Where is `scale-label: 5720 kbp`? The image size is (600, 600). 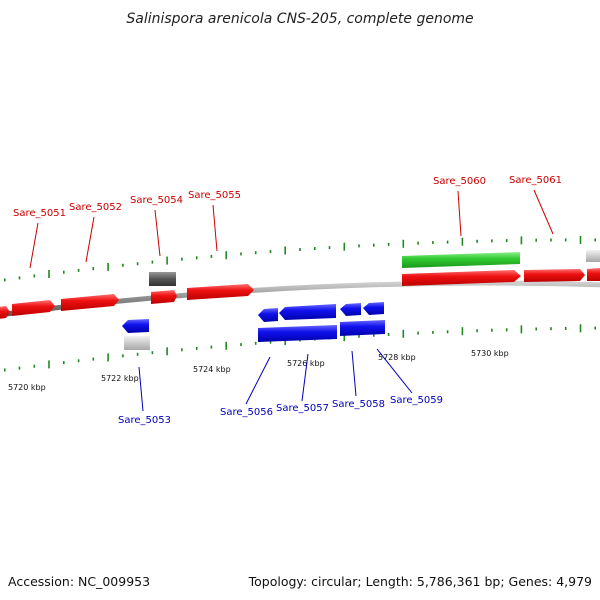
scale-label: 5720 kbp is located at coordinates (27, 387).